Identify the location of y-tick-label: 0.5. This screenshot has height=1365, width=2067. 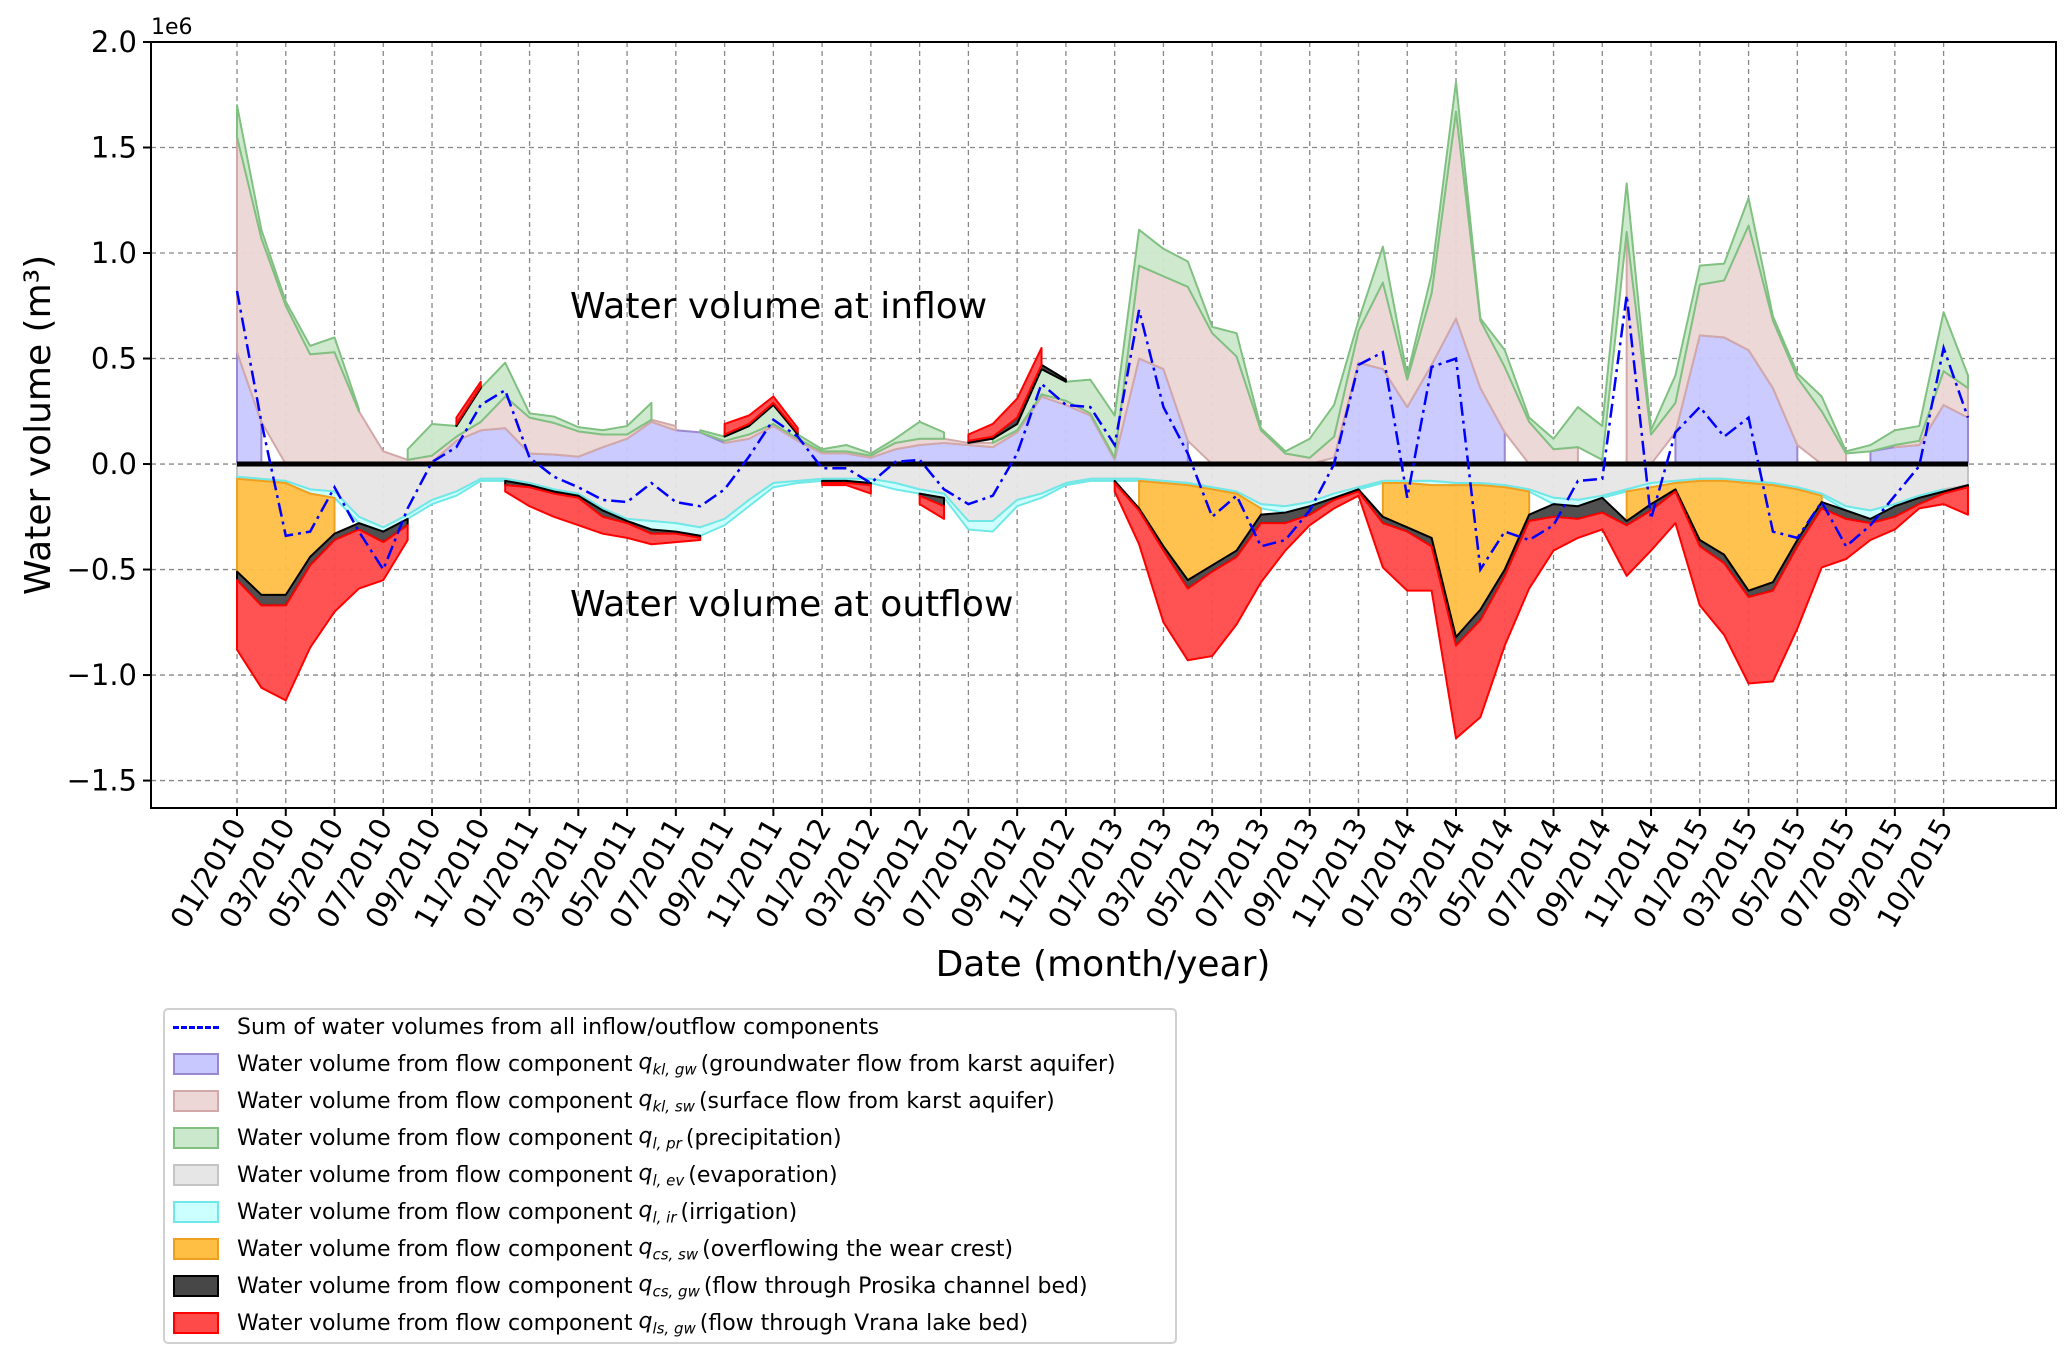
(114, 359).